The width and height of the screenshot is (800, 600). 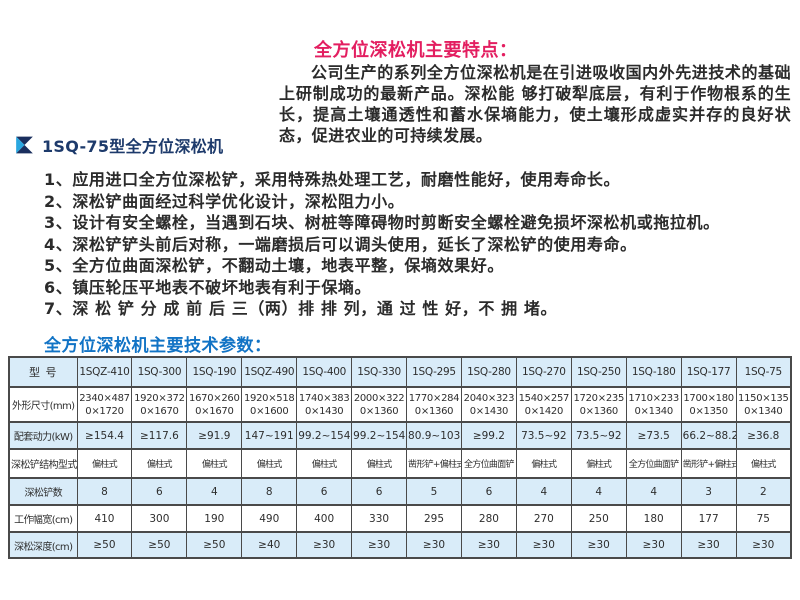 I want to click on table-cell: 66.2~88.2, so click(x=708, y=435).